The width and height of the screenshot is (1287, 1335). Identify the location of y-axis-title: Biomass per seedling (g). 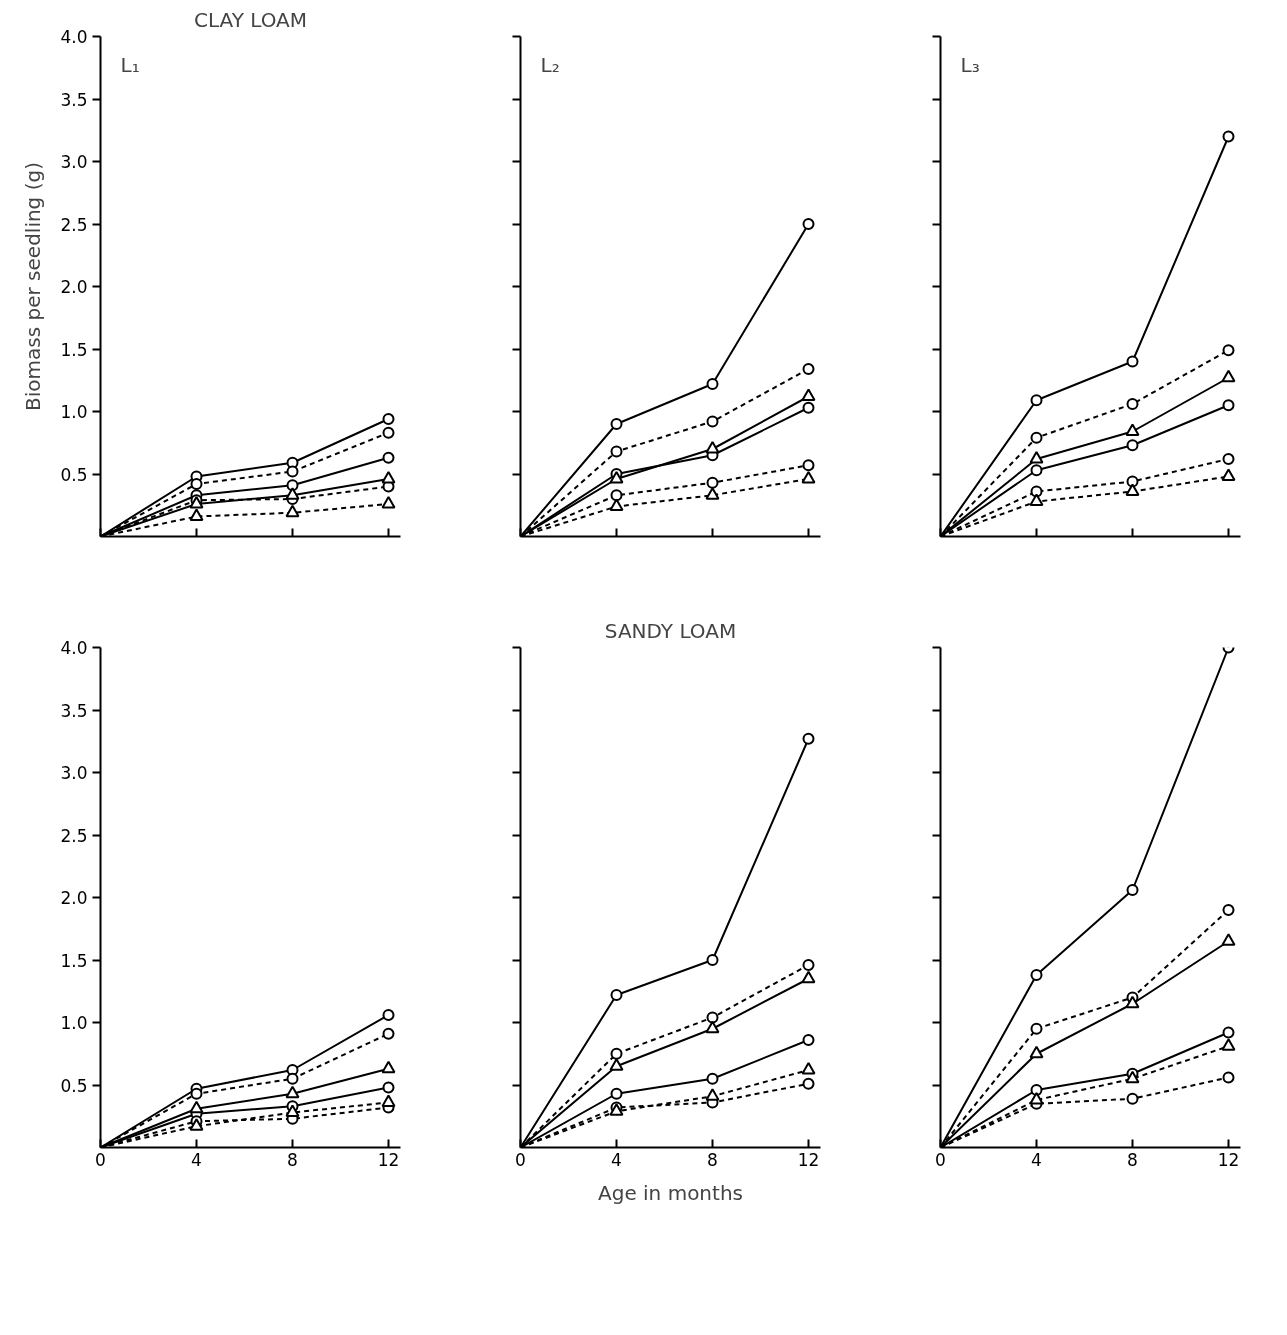
(33, 286).